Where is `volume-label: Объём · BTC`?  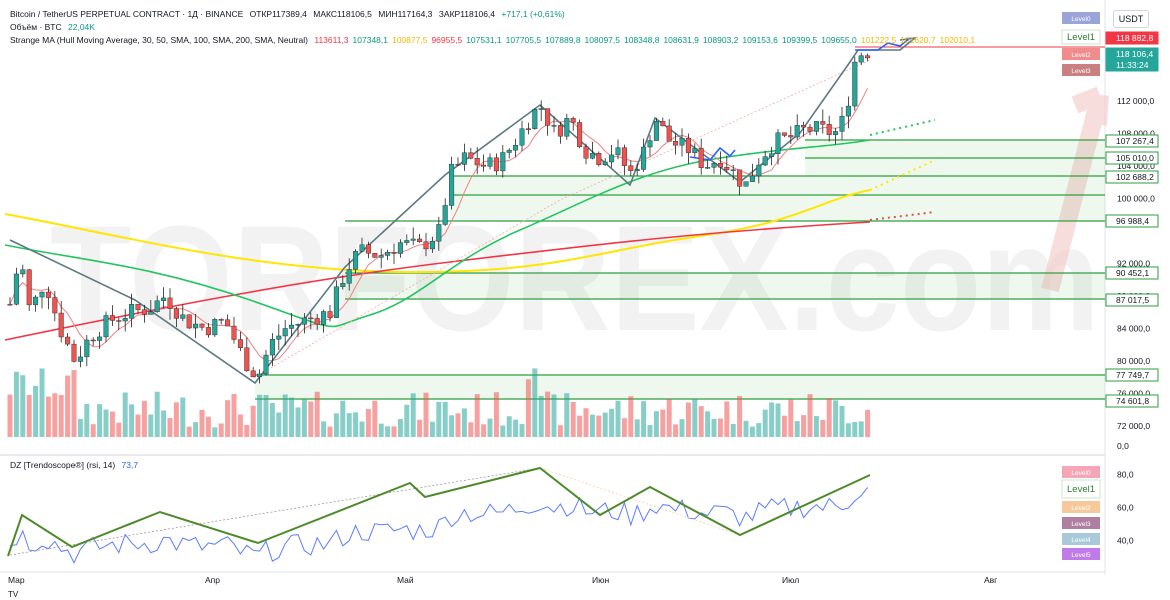
volume-label: Объём · BTC is located at coordinates (36, 27).